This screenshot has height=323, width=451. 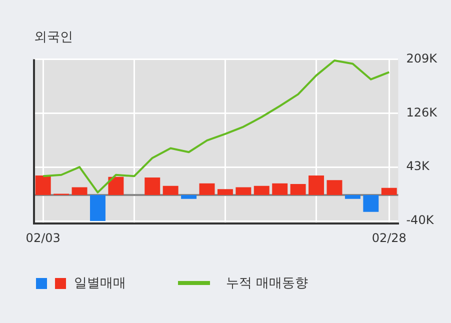 I want to click on y-tick-label: 209K, so click(x=422, y=58).